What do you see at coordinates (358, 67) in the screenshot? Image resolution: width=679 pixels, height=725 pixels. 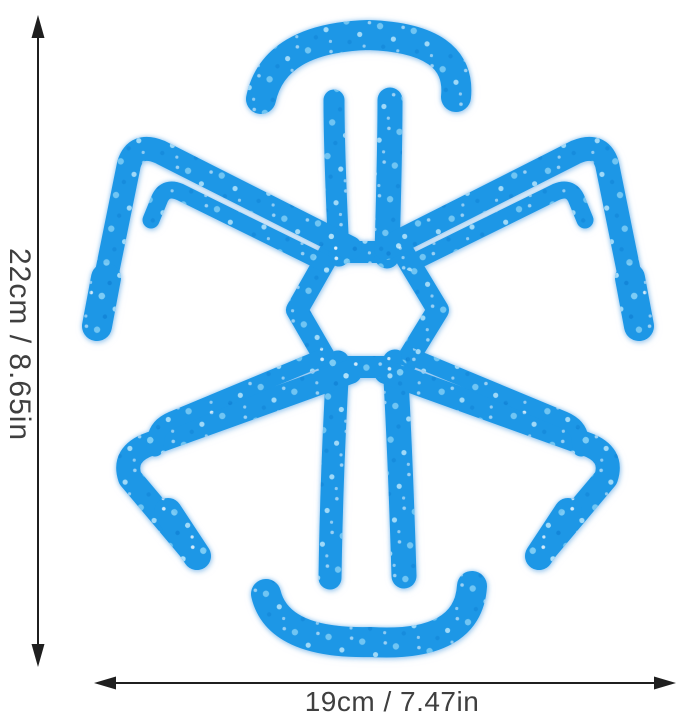 I see `top-cap` at bounding box center [358, 67].